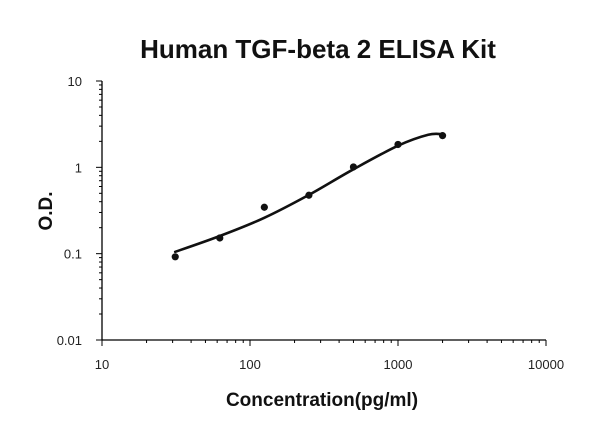 The width and height of the screenshot is (600, 447). What do you see at coordinates (75, 81) in the screenshot?
I see `y-tick-label: 10` at bounding box center [75, 81].